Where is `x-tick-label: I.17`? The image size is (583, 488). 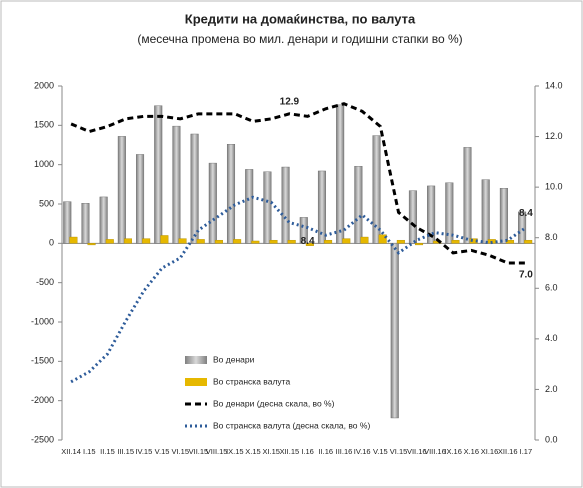
x-tick-label: I.17 is located at coordinates (526, 451).